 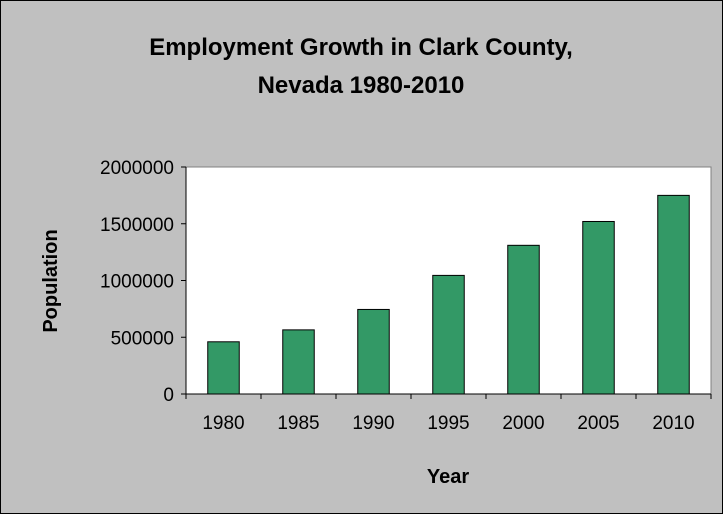 What do you see at coordinates (168, 395) in the screenshot?
I see `y-tick-label: 0` at bounding box center [168, 395].